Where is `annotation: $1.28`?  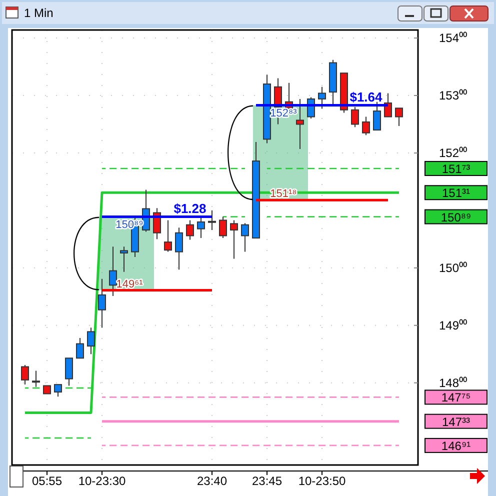
annotation: $1.28 is located at coordinates (190, 208).